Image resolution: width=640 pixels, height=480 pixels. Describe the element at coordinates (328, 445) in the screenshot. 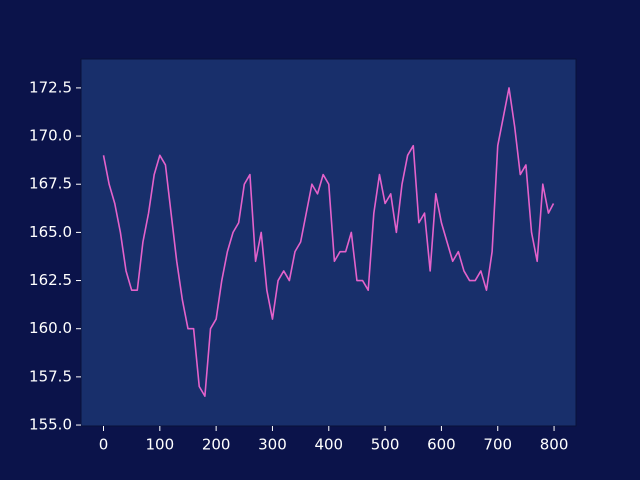

I see `x-tick-label: 400` at that location.